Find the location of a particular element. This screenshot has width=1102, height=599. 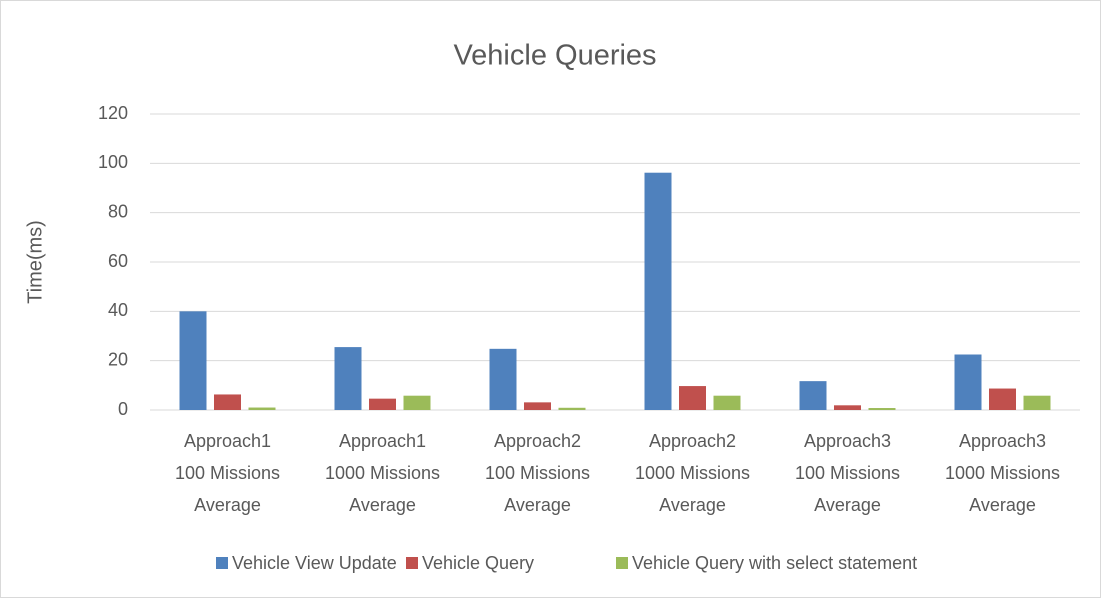

chart-title: Vehicle Queries is located at coordinates (554, 56).